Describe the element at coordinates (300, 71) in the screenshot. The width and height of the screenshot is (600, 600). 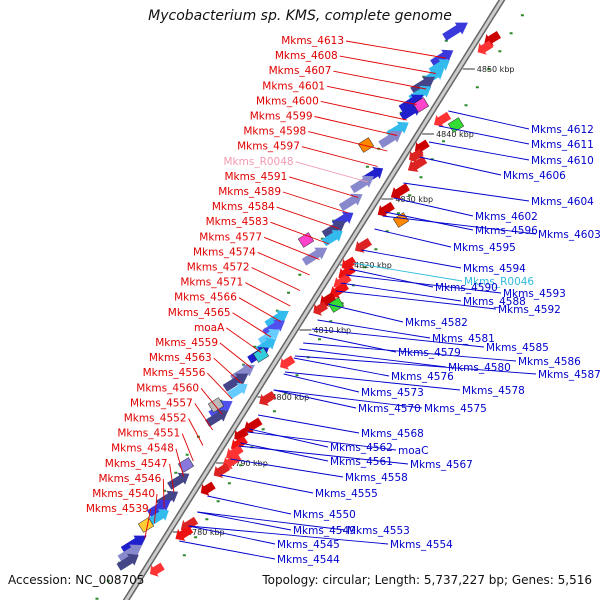
I see `gene-label-left: Mkms_4607` at that location.